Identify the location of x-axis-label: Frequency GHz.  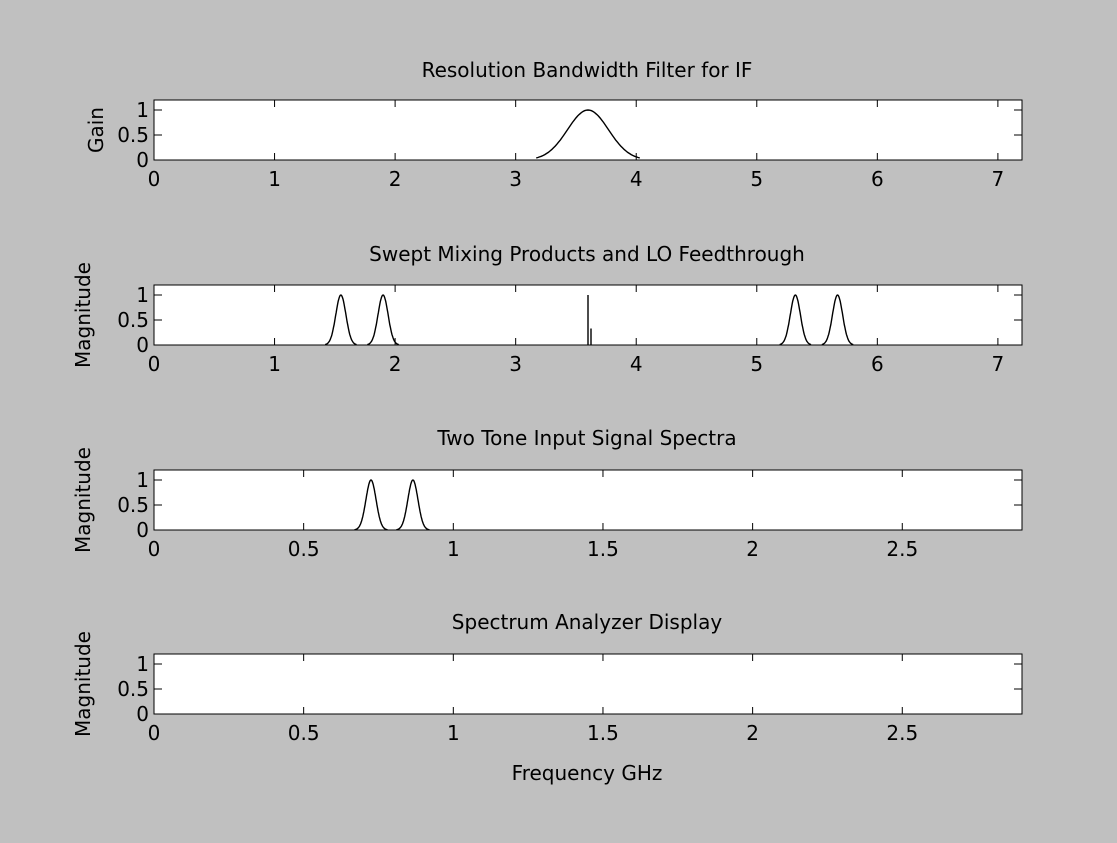
(587, 773).